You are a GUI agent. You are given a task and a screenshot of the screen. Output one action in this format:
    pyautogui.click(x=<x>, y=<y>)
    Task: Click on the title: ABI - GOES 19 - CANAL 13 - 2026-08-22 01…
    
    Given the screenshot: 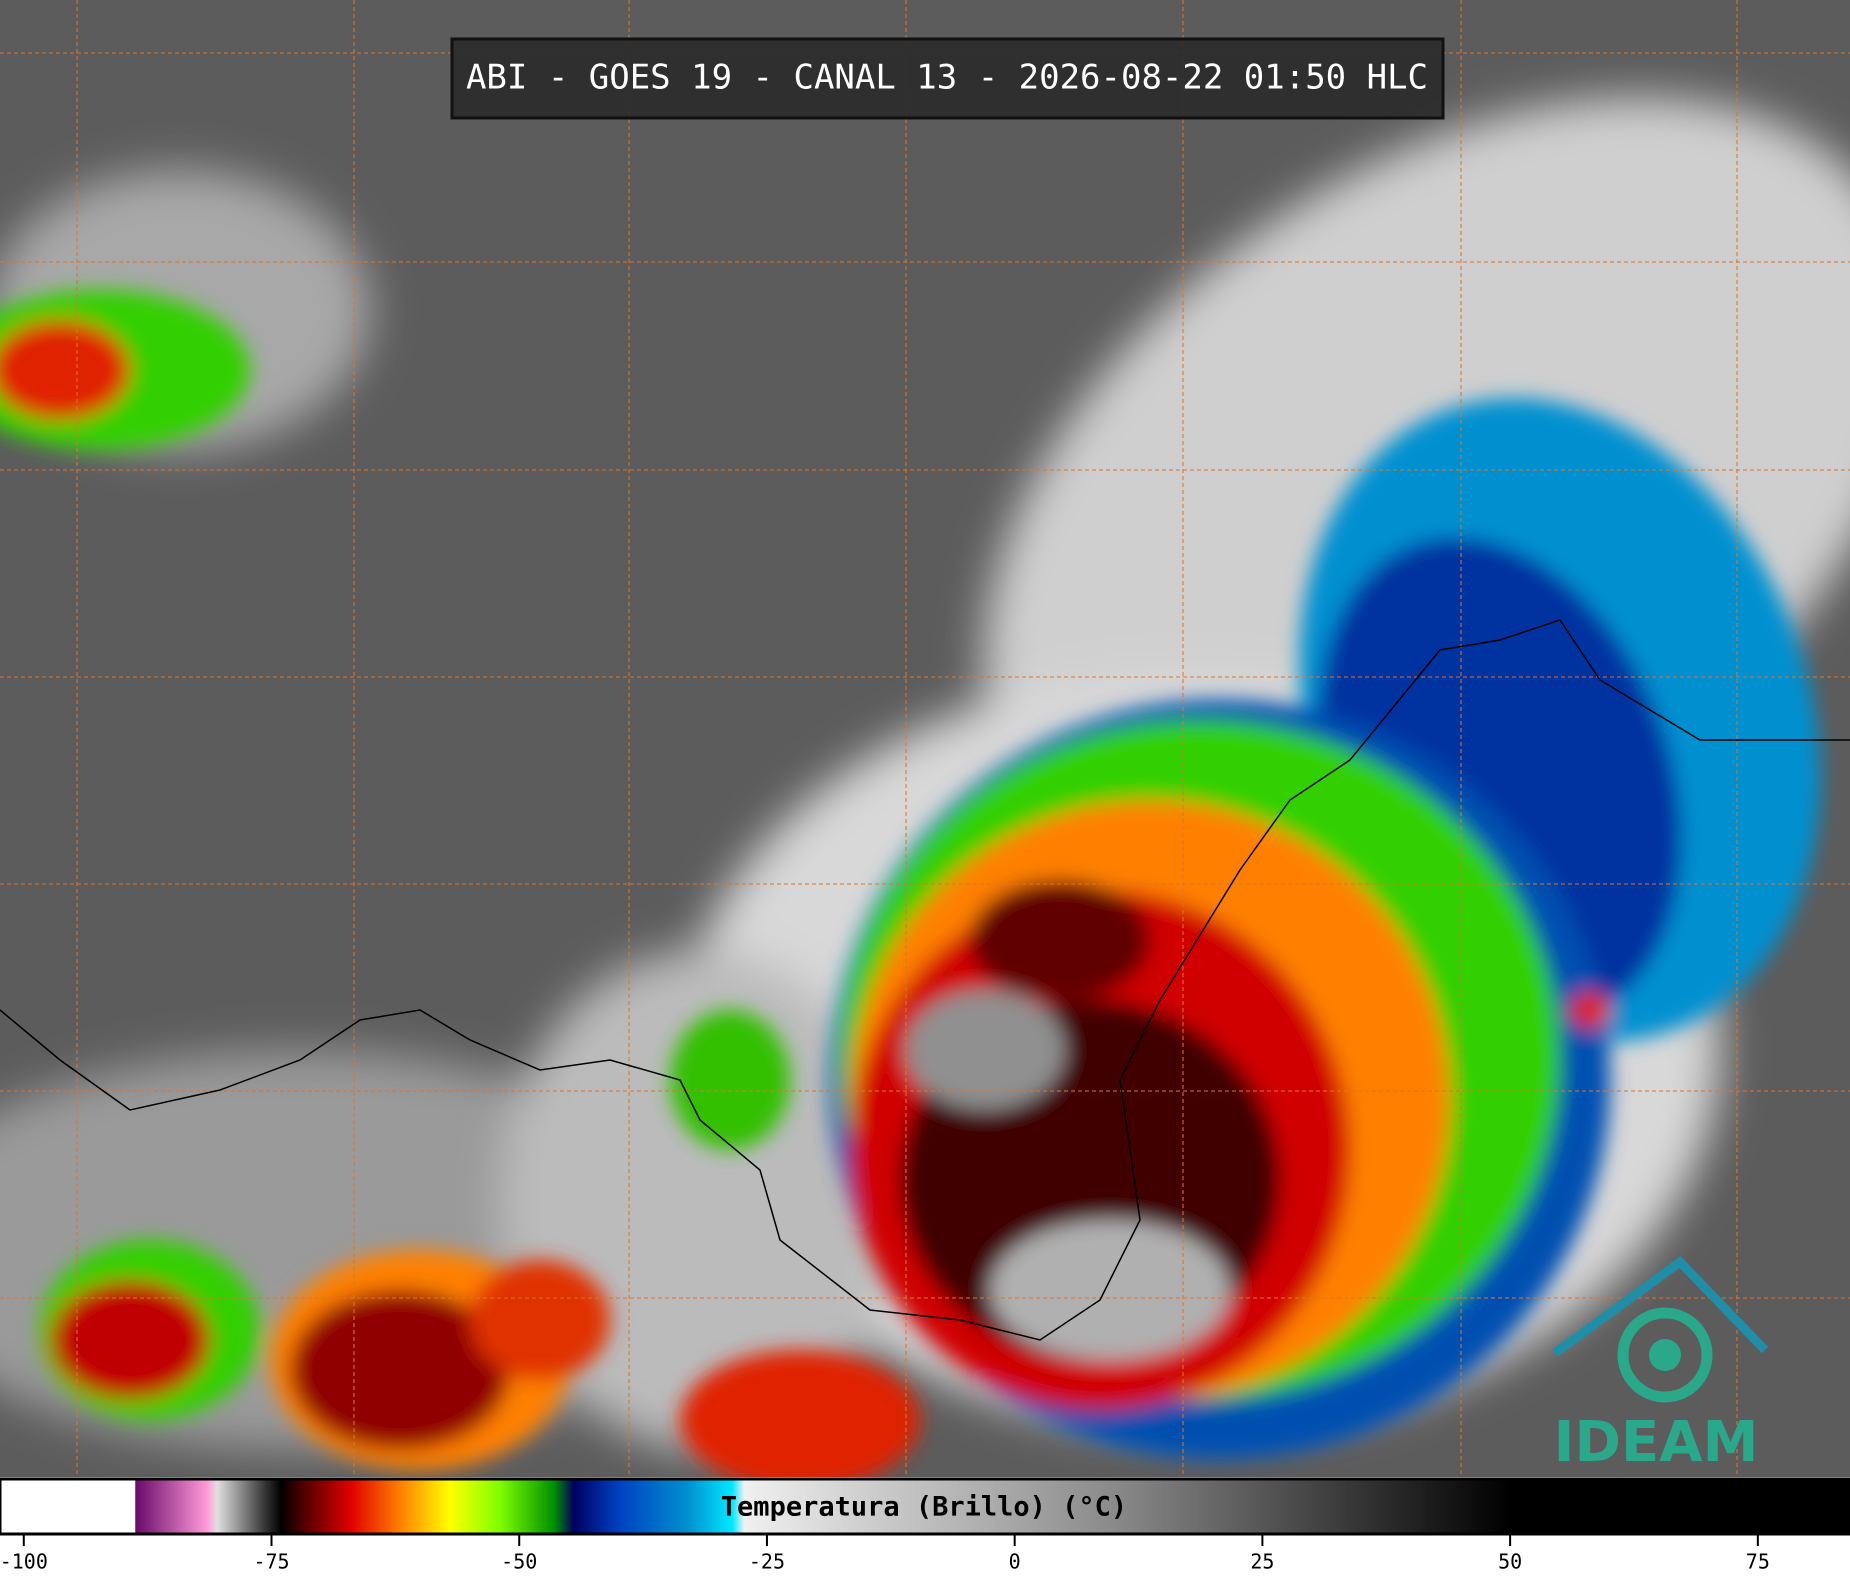 What is the action you would take?
    pyautogui.click(x=947, y=78)
    